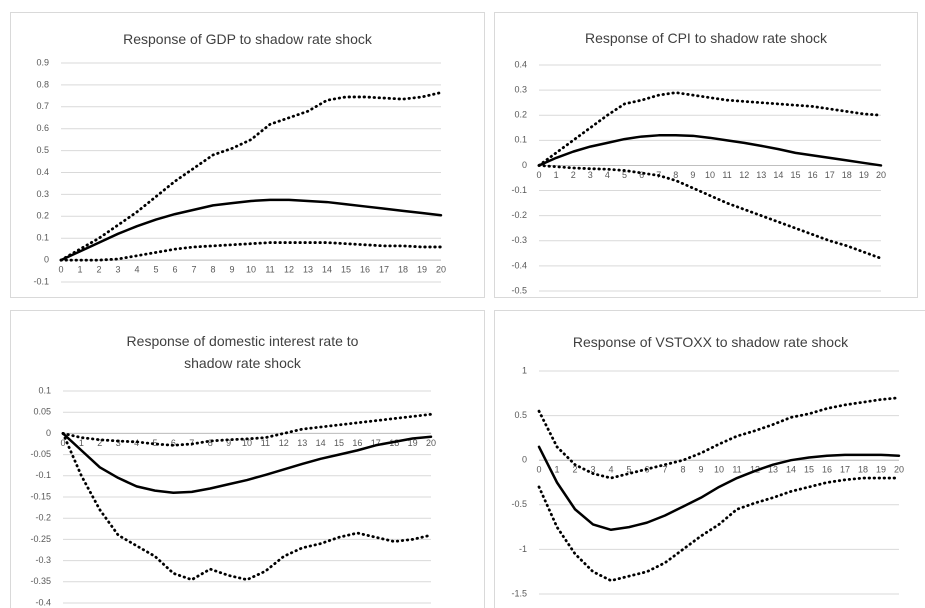 The height and width of the screenshot is (608, 925). I want to click on response-line, so click(719, 488).